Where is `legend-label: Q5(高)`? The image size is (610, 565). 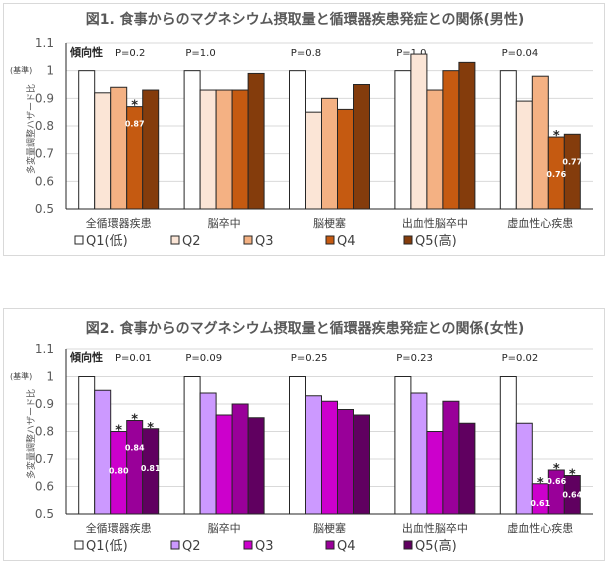 legend-label: Q5(高) is located at coordinates (436, 241).